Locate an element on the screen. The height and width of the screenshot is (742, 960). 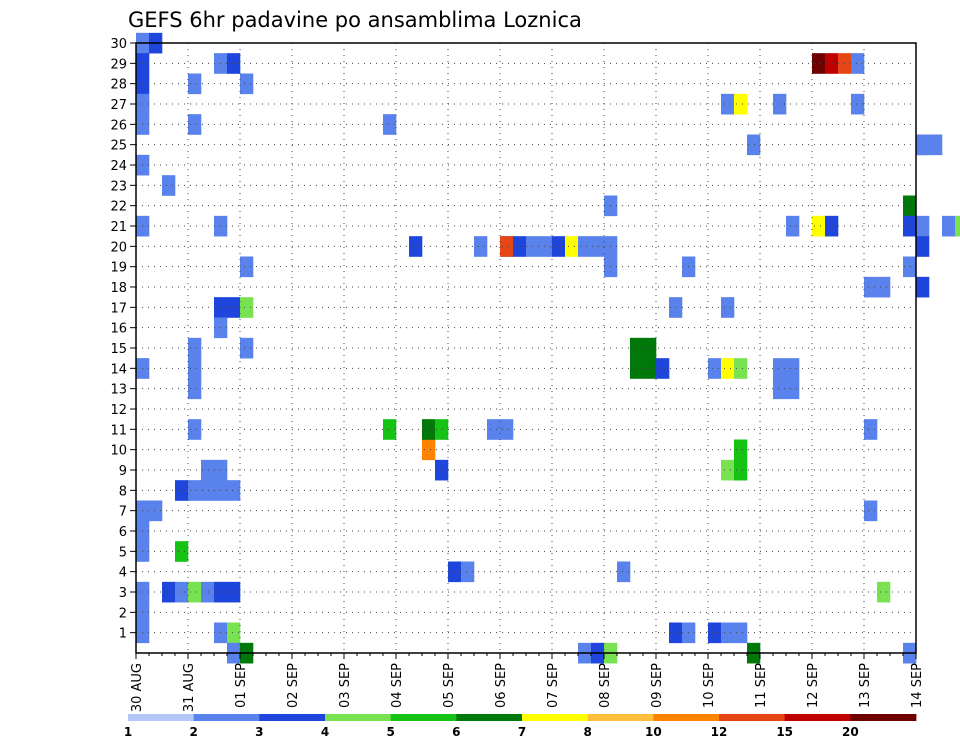
legend-label: 6 is located at coordinates (456, 732).